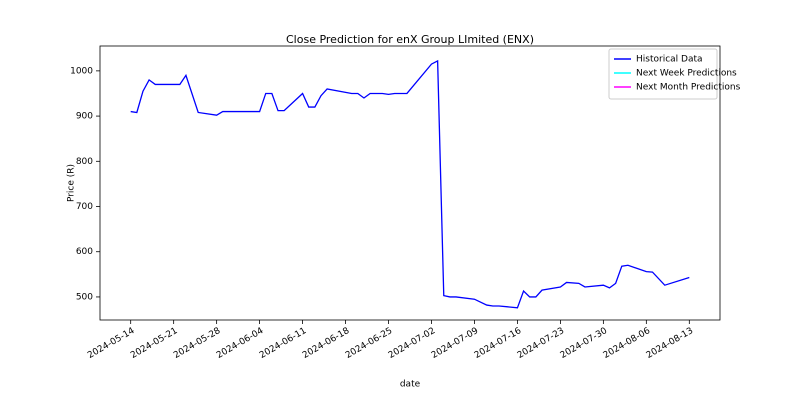 Image resolution: width=800 pixels, height=400 pixels. Describe the element at coordinates (498, 343) in the screenshot. I see `x-tick-label: 2024-07-16` at that location.